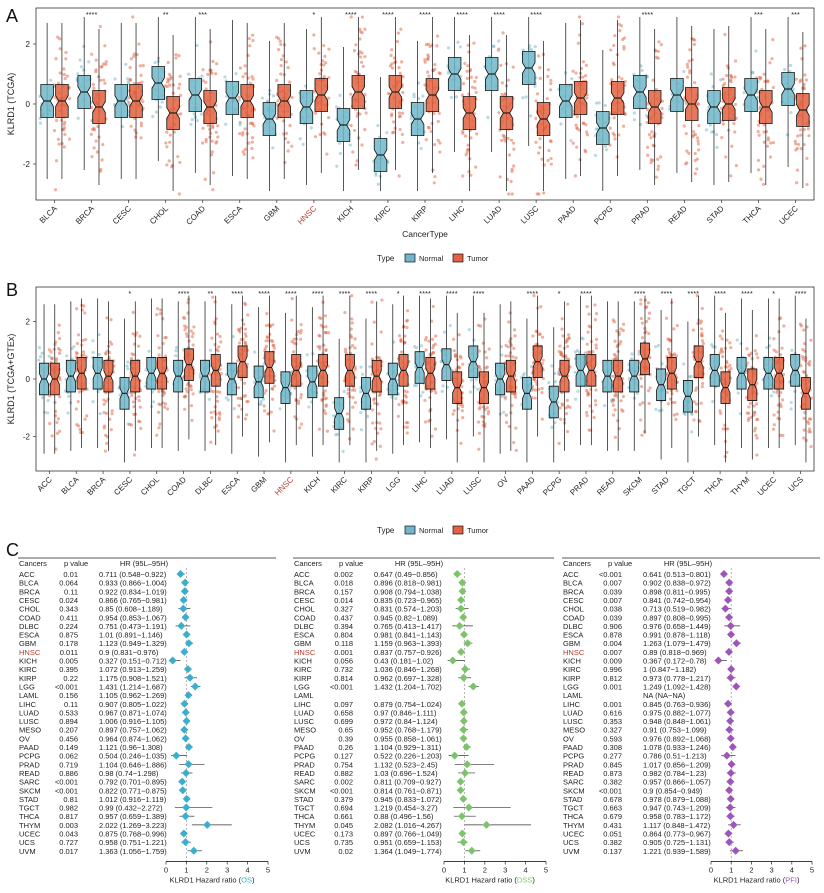 The image size is (824, 893). Describe the element at coordinates (205, 879) in the screenshot. I see `x-axis-label-prefix: KLRD1 Hazard ratio (` at that location.